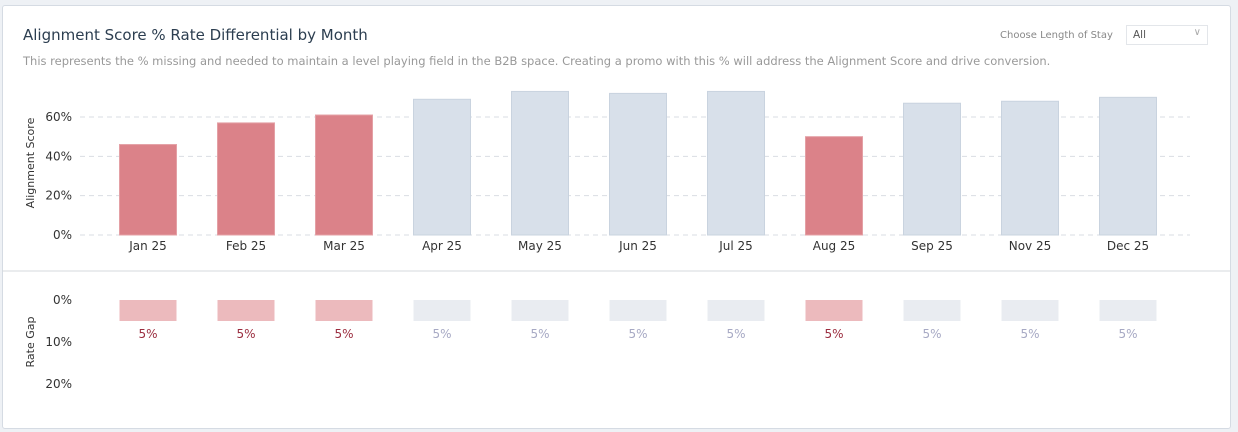  What do you see at coordinates (735, 246) in the screenshot?
I see `x-tick-label: Jul 25` at bounding box center [735, 246].